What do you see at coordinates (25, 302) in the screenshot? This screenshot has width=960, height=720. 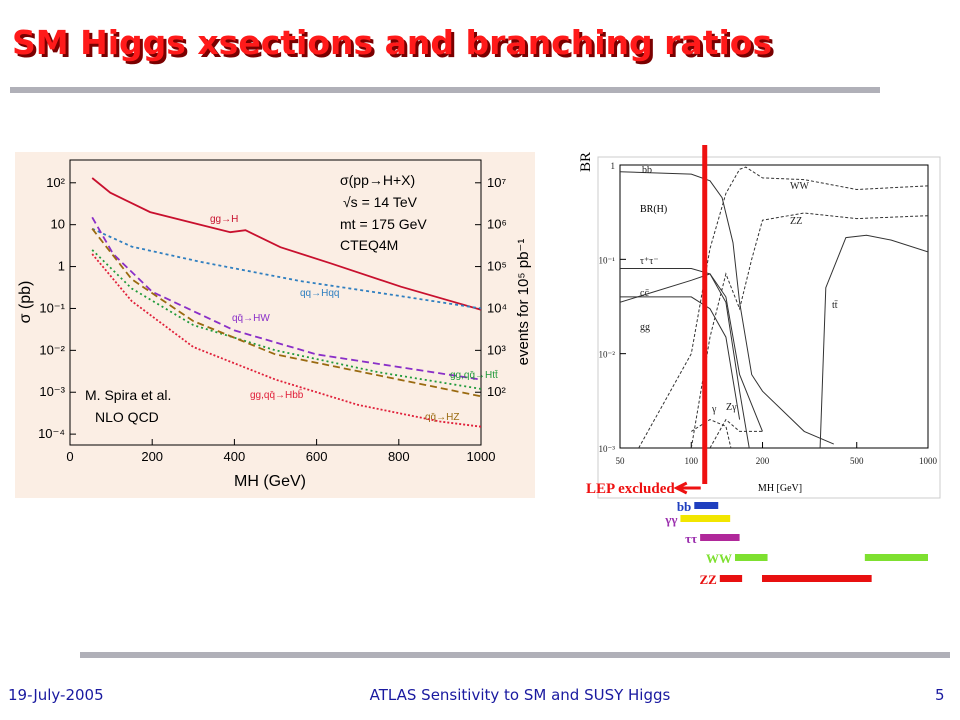 I see `y-label: σ (pb)` at bounding box center [25, 302].